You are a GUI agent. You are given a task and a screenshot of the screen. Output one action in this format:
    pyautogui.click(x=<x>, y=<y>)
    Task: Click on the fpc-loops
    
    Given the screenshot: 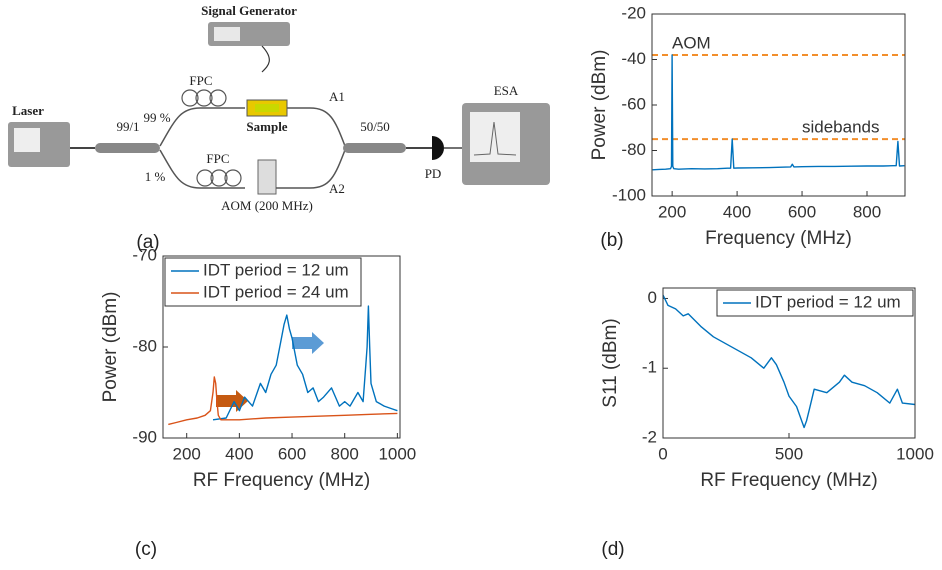 What is the action you would take?
    pyautogui.click(x=211, y=138)
    